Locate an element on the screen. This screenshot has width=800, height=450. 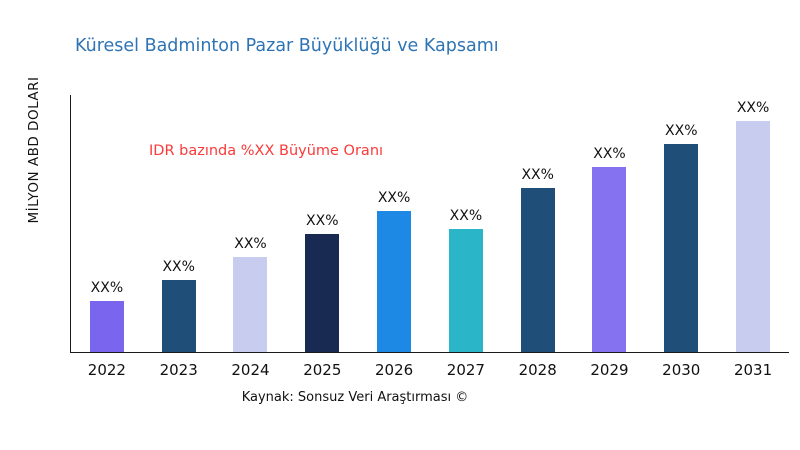
bar-group: XX% 2025 is located at coordinates (322, 237).